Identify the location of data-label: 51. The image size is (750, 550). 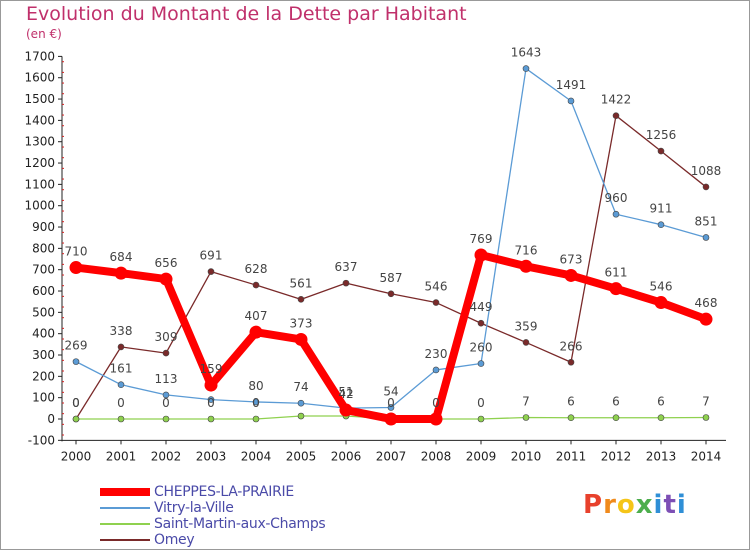
(345, 392).